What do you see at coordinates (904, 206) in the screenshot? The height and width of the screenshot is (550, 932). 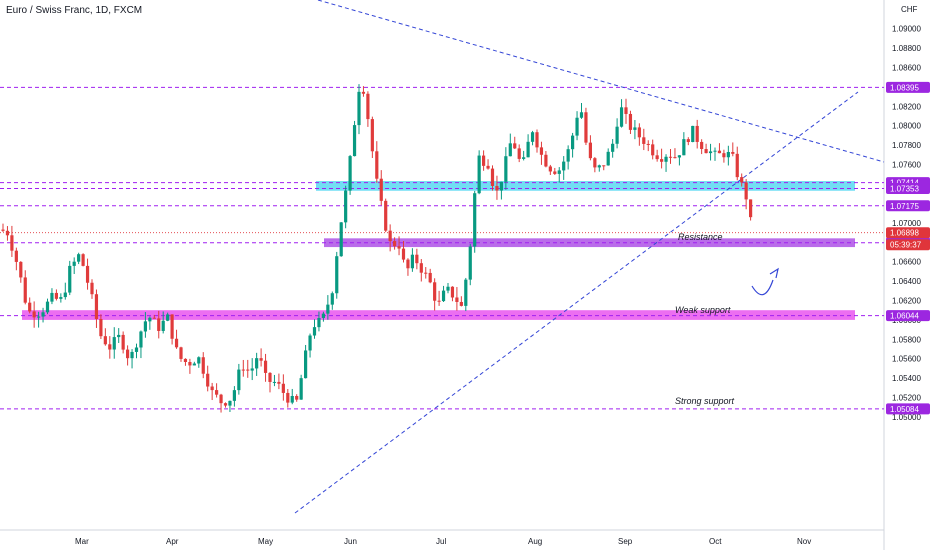 I see `level-tag-1.07175-text: 1.07175` at bounding box center [904, 206].